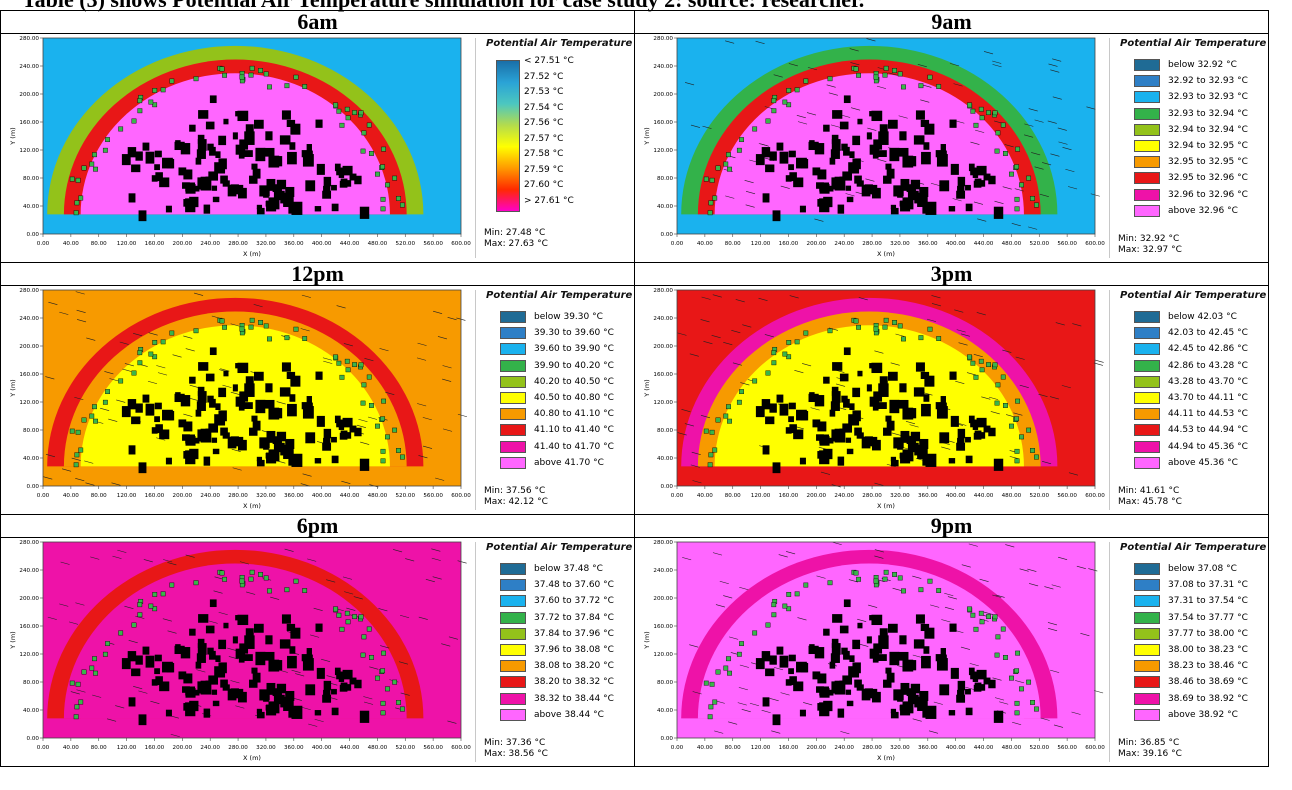 The image size is (1292, 790). Describe the element at coordinates (647, 136) in the screenshot. I see `y-axis-label: Y (m)` at that location.